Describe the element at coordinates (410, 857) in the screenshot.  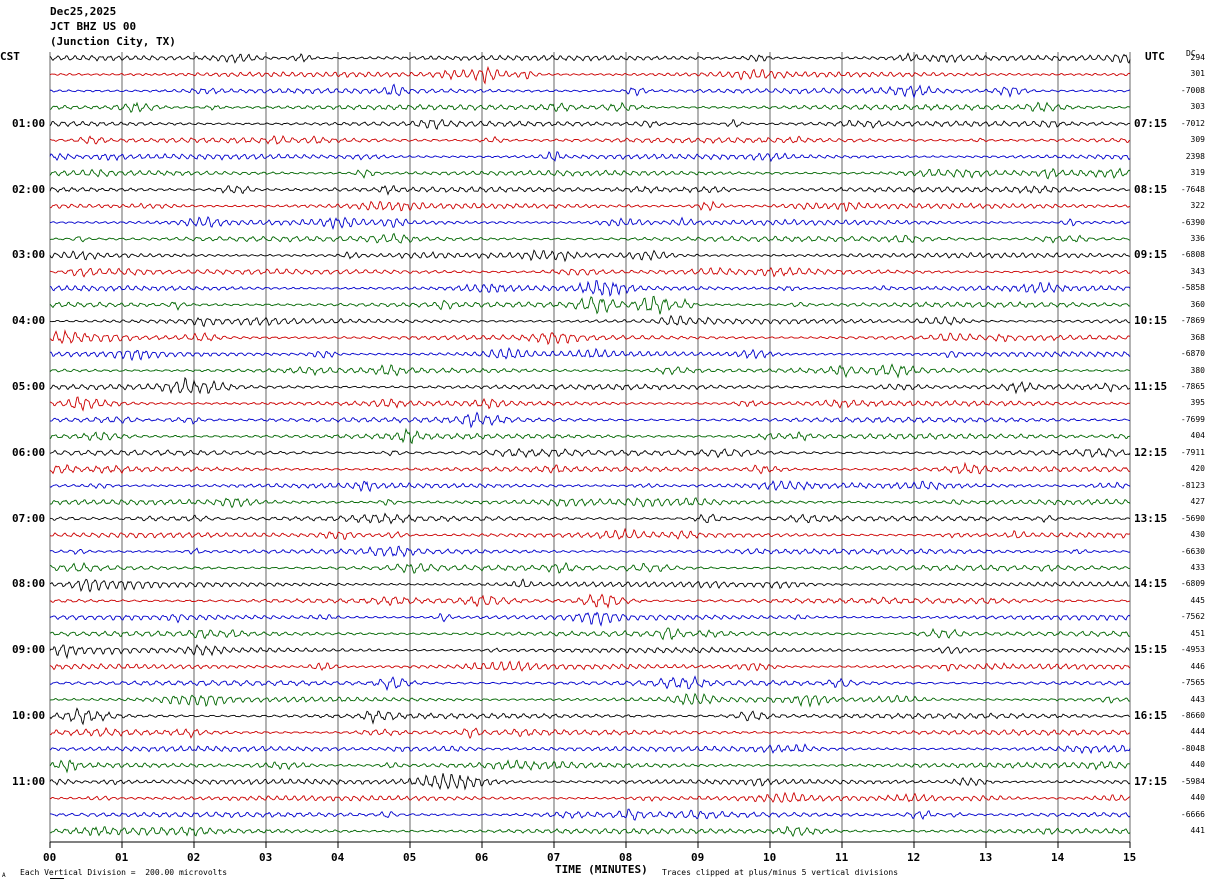
I see `x-tick-label: 05` at that location.